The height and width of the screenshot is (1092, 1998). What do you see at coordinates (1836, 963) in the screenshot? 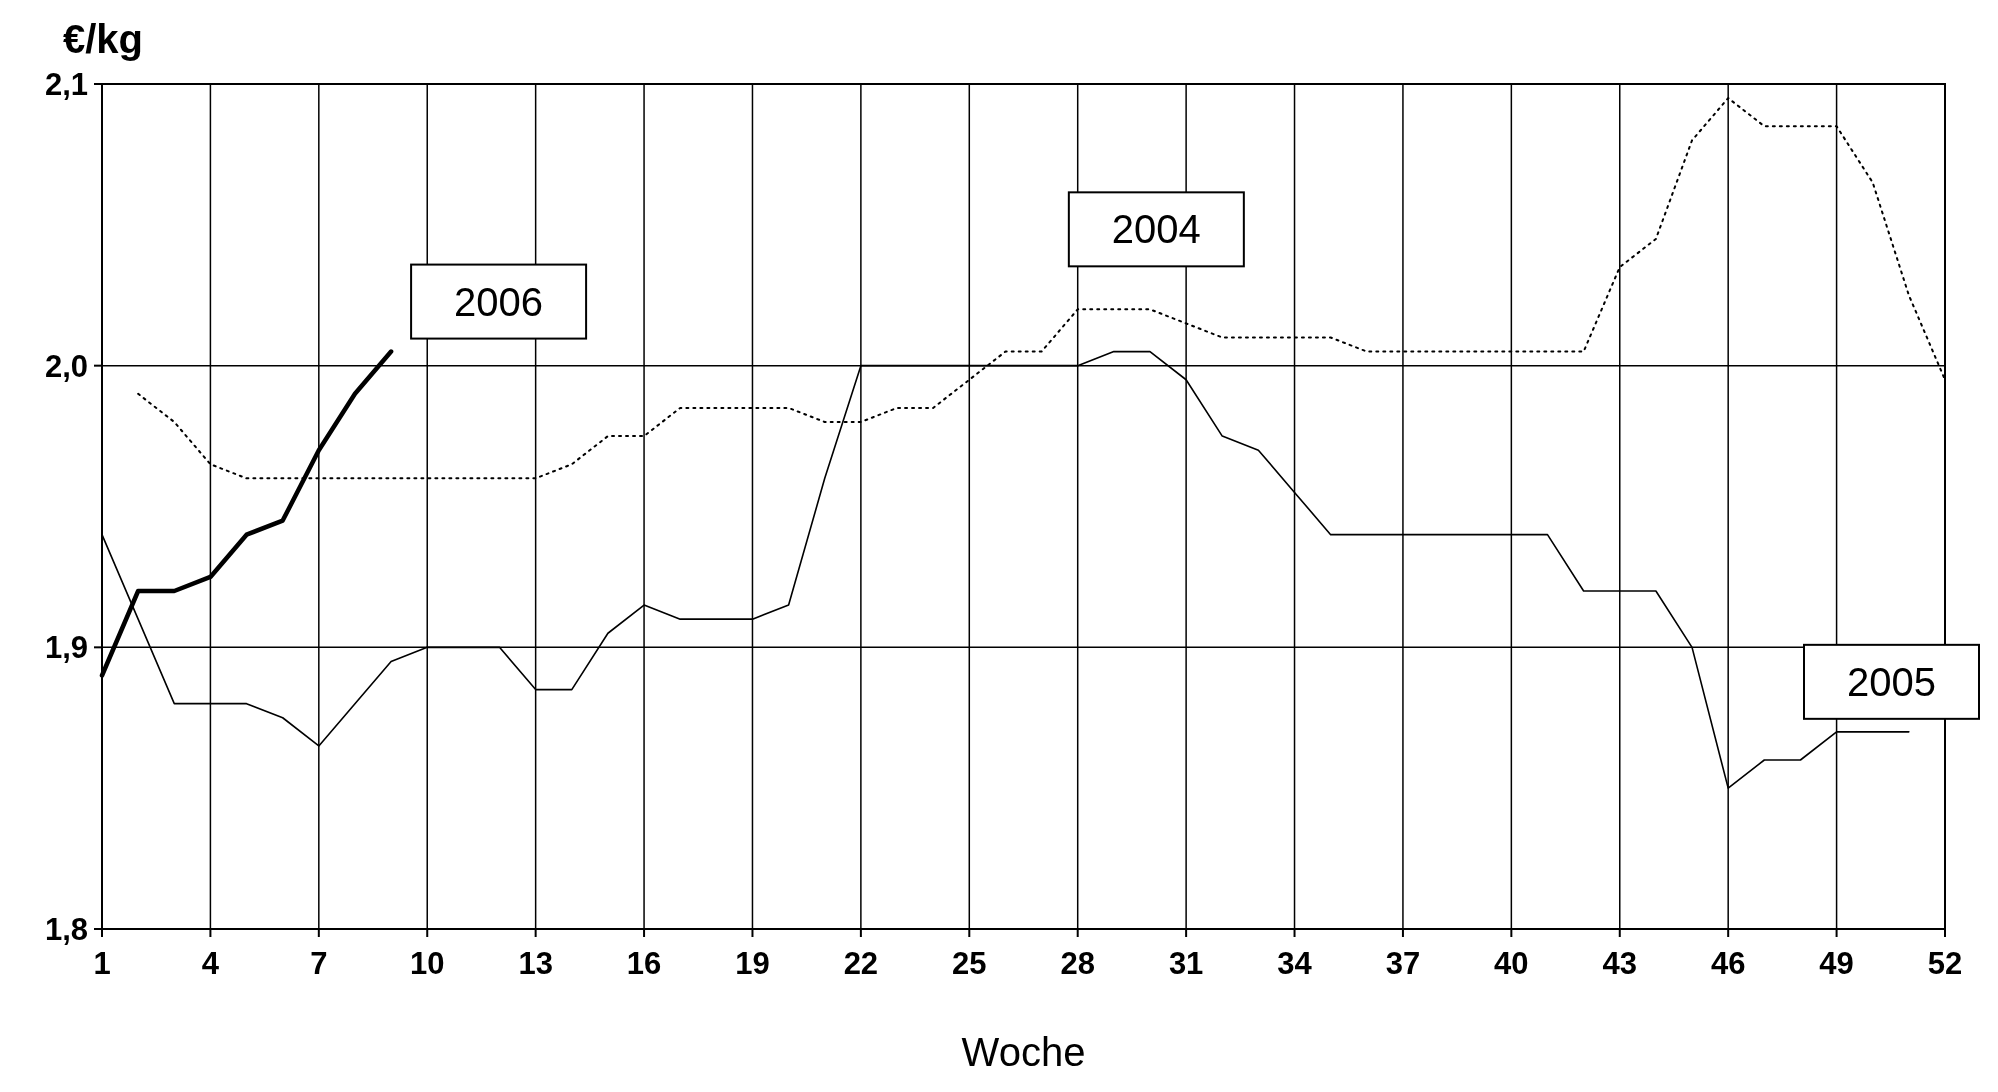
I see `x-tick-label: 49` at bounding box center [1836, 963].